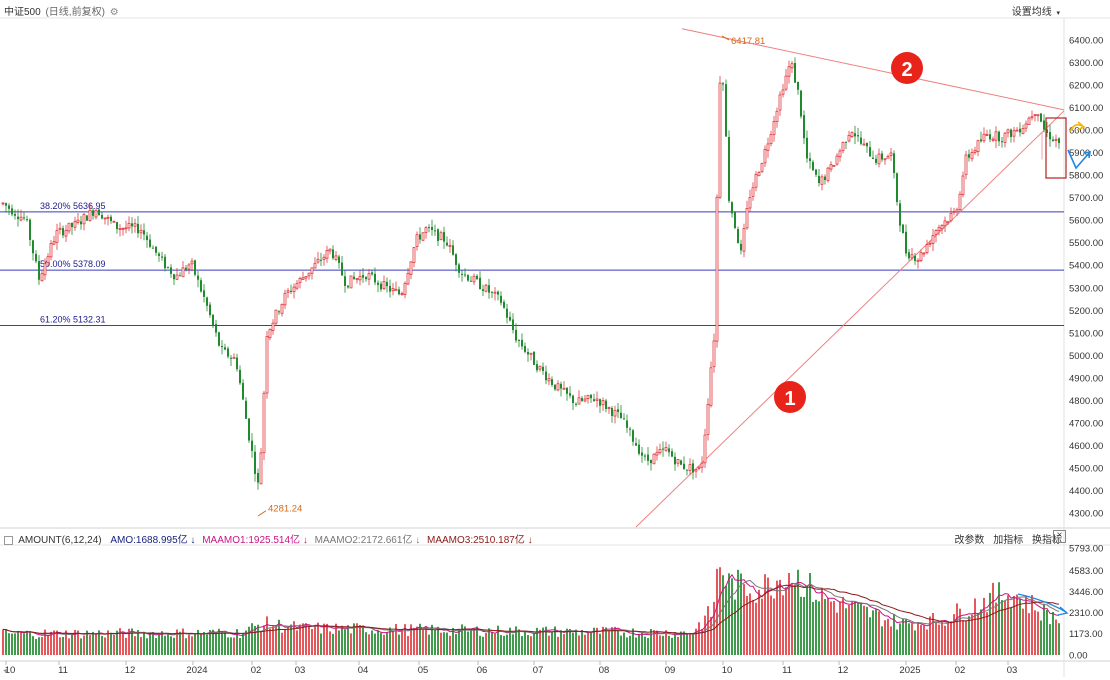 This screenshot has height=680, width=1110. Describe the element at coordinates (1047, 540) in the screenshot. I see `switch-indicator-button: 换指标` at that location.